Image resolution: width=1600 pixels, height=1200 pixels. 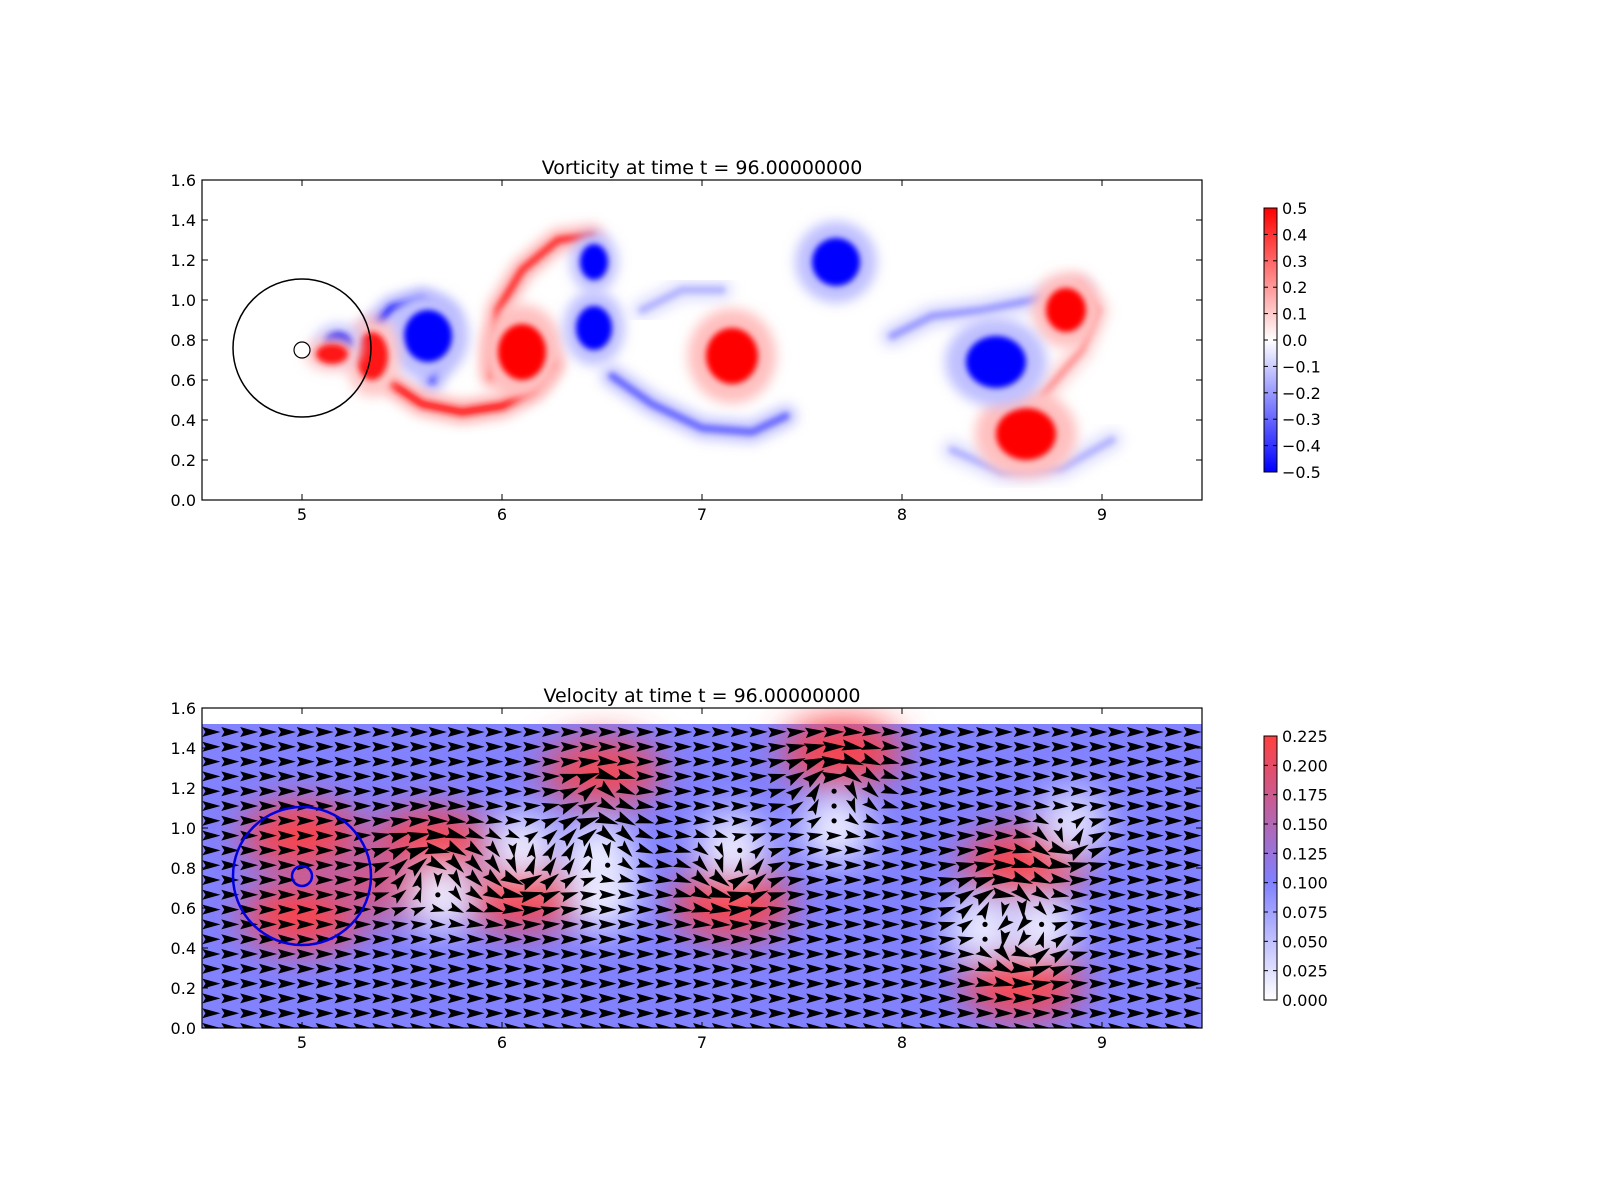 I want to click on velocity-low-speed-region, so click(x=836, y=828).